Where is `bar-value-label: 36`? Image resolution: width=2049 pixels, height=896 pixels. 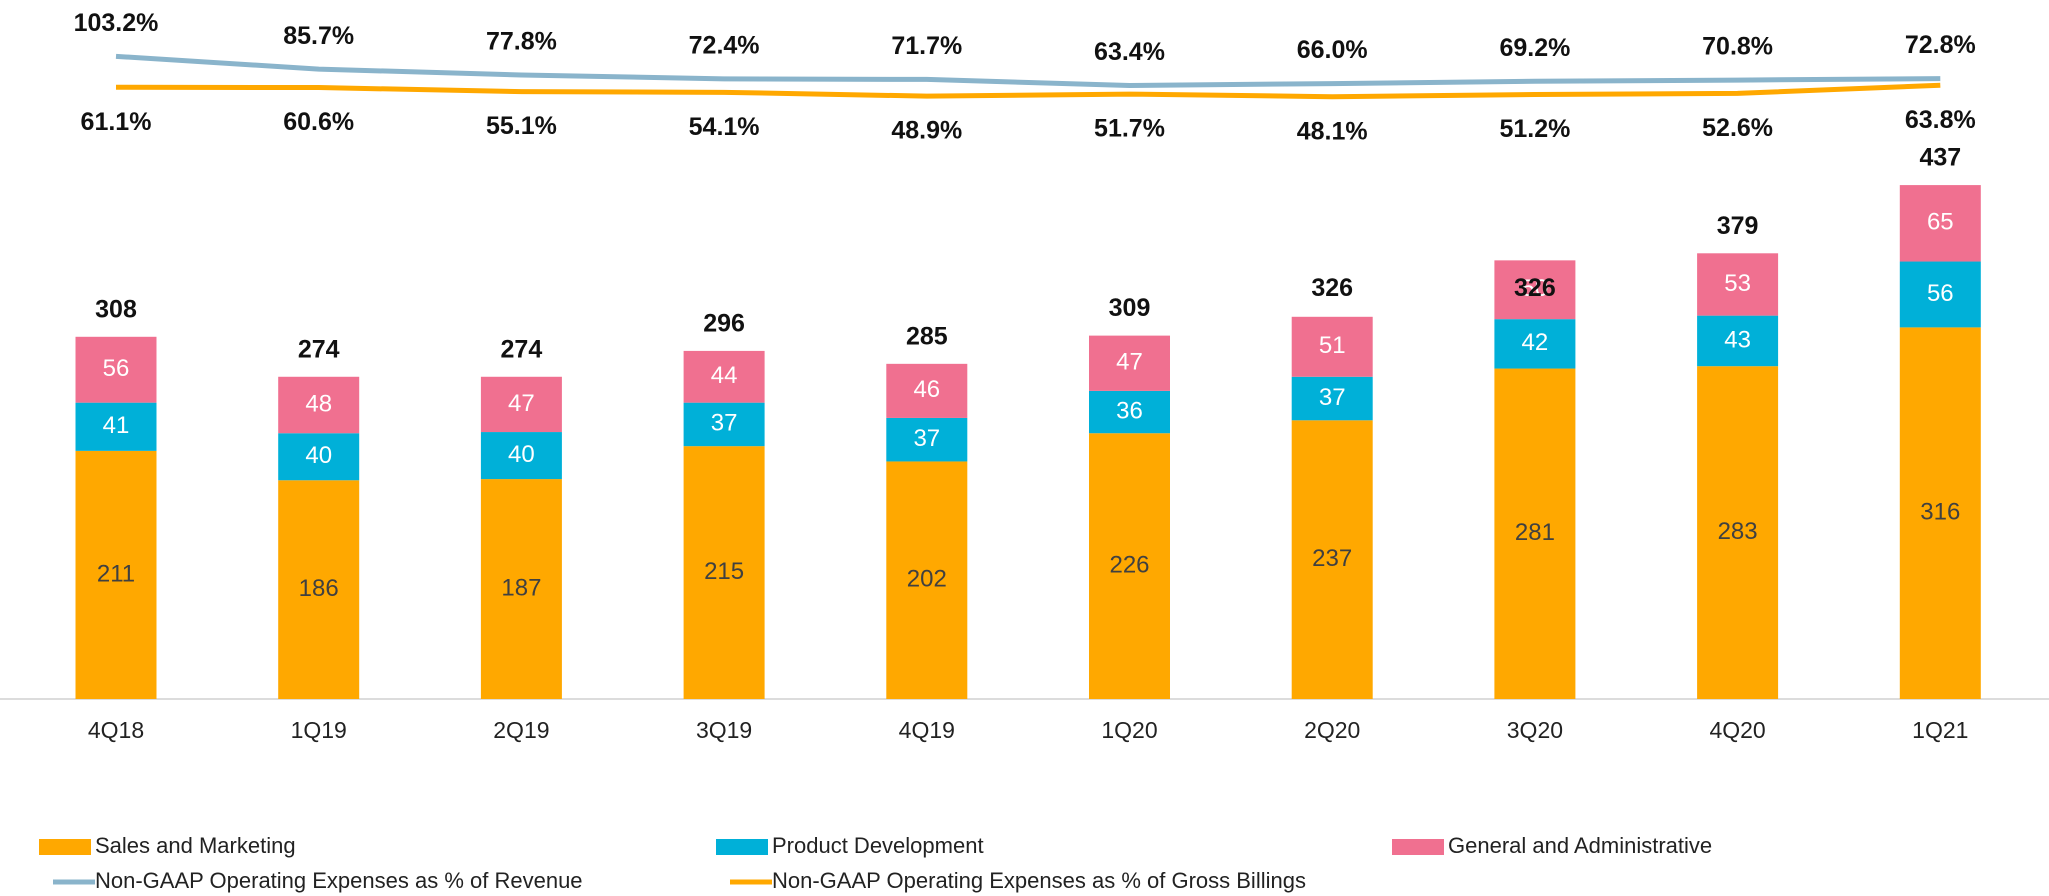 bar-value-label: 36 is located at coordinates (1129, 410).